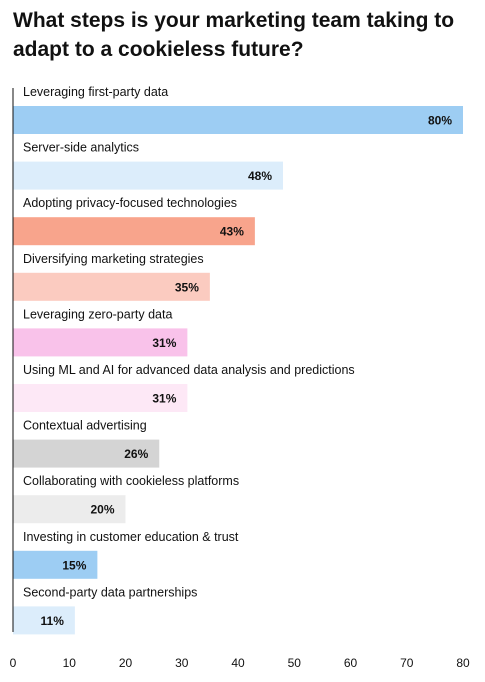 Image resolution: width=485 pixels, height=682 pixels. Describe the element at coordinates (126, 663) in the screenshot. I see `x-tick-label: 20` at that location.